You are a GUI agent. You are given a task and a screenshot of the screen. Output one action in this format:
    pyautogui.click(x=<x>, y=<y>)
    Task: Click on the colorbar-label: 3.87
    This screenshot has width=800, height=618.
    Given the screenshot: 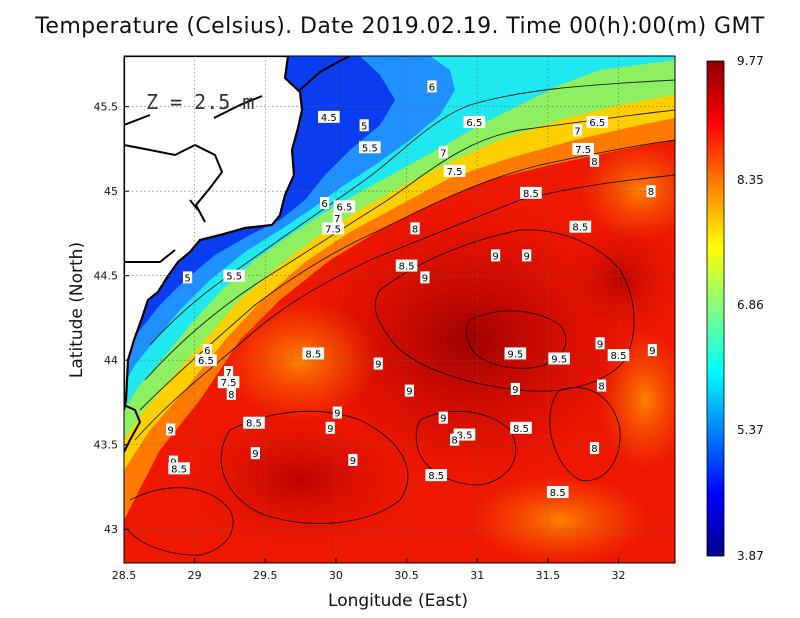 What is the action you would take?
    pyautogui.click(x=750, y=556)
    